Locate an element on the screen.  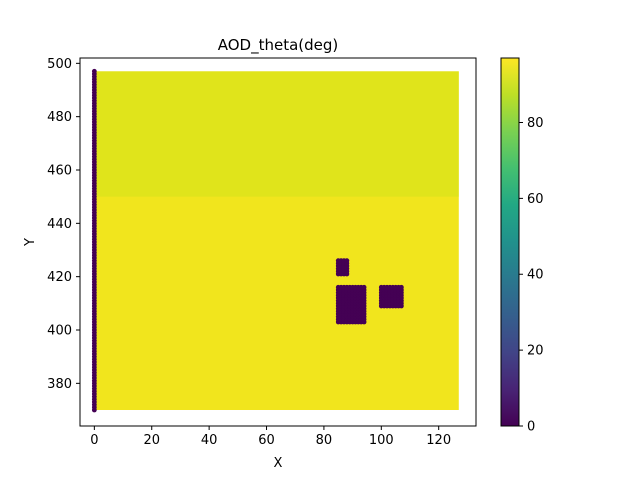
x-tick-label: 0 is located at coordinates (94, 440).